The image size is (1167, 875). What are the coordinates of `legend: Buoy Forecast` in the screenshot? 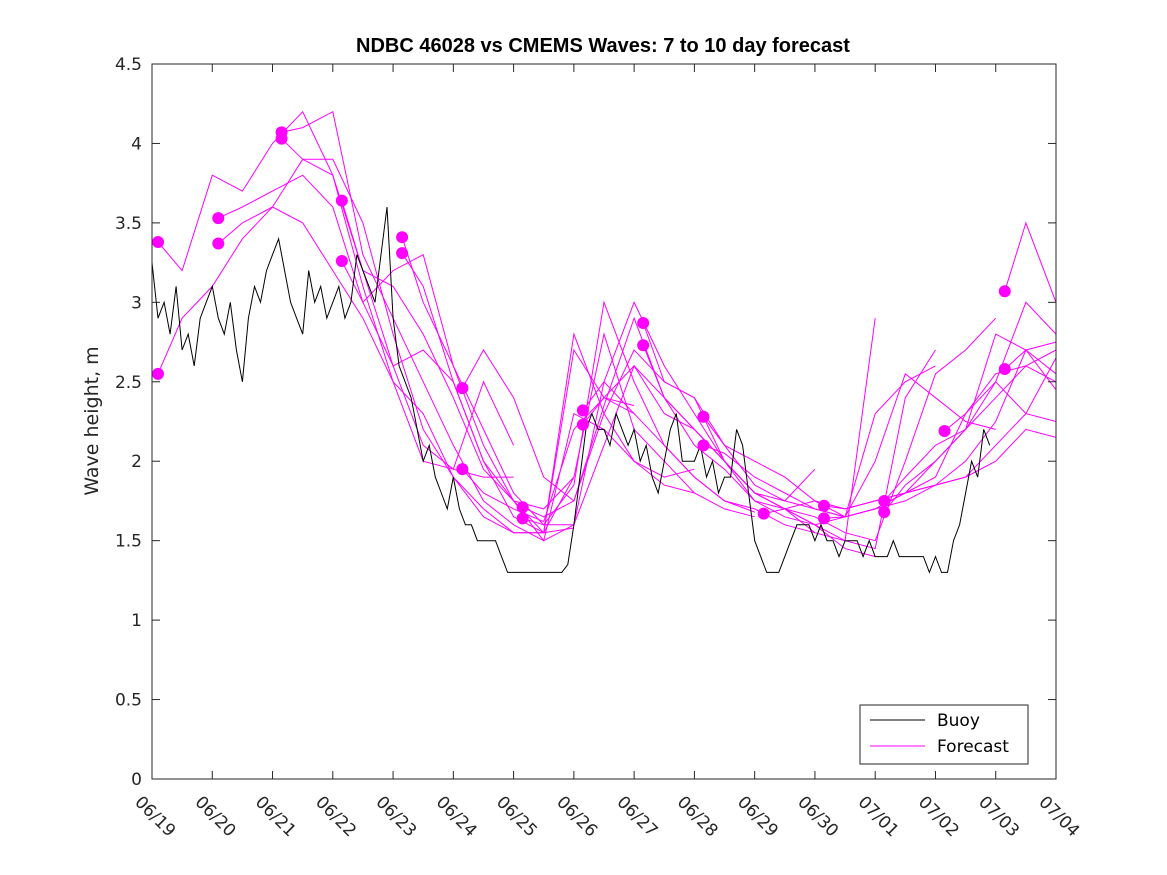 It's located at (944, 734).